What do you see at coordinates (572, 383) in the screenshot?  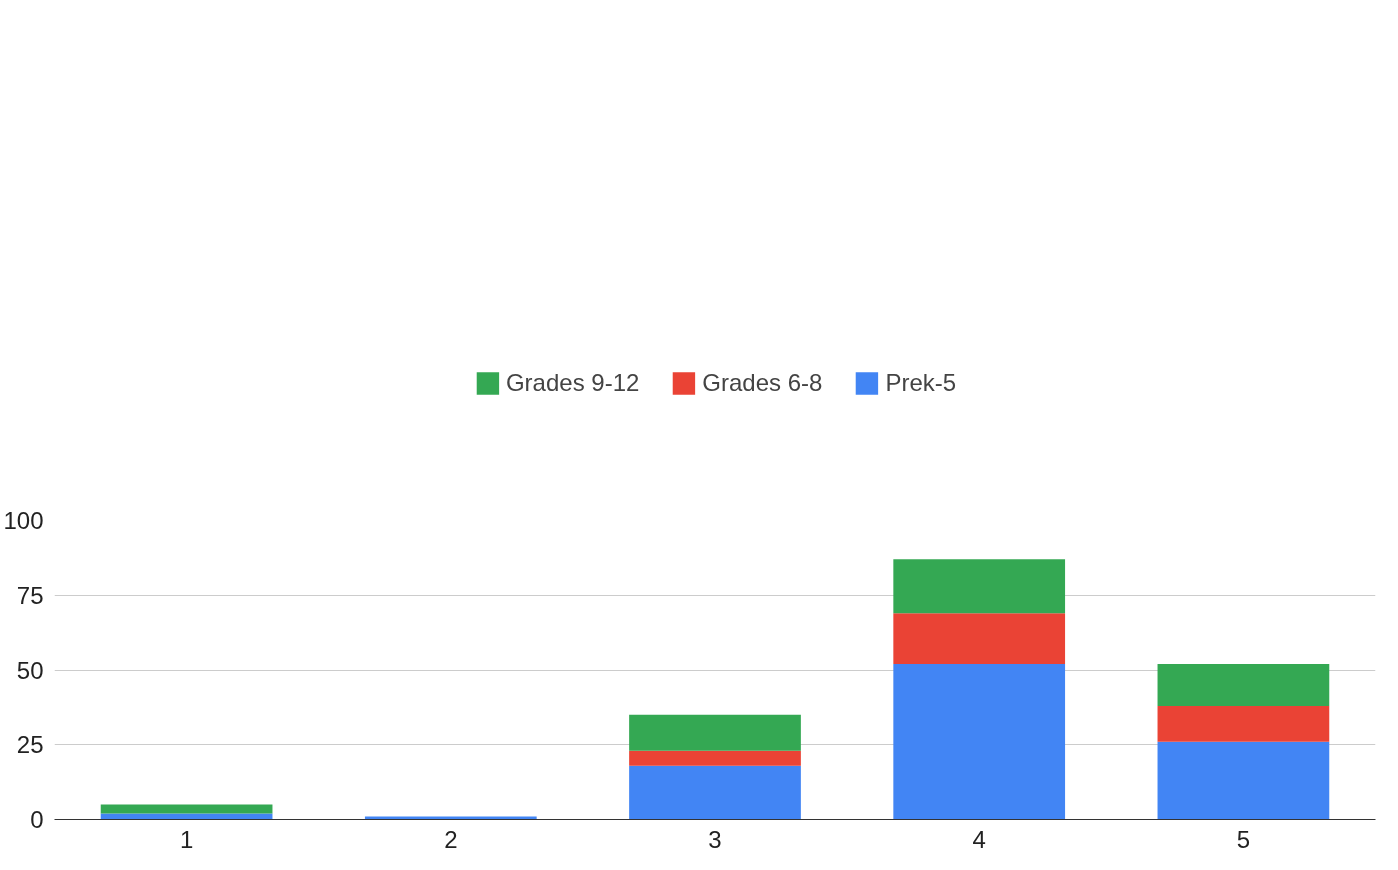 I see `legend-label: Grades 9-12` at bounding box center [572, 383].